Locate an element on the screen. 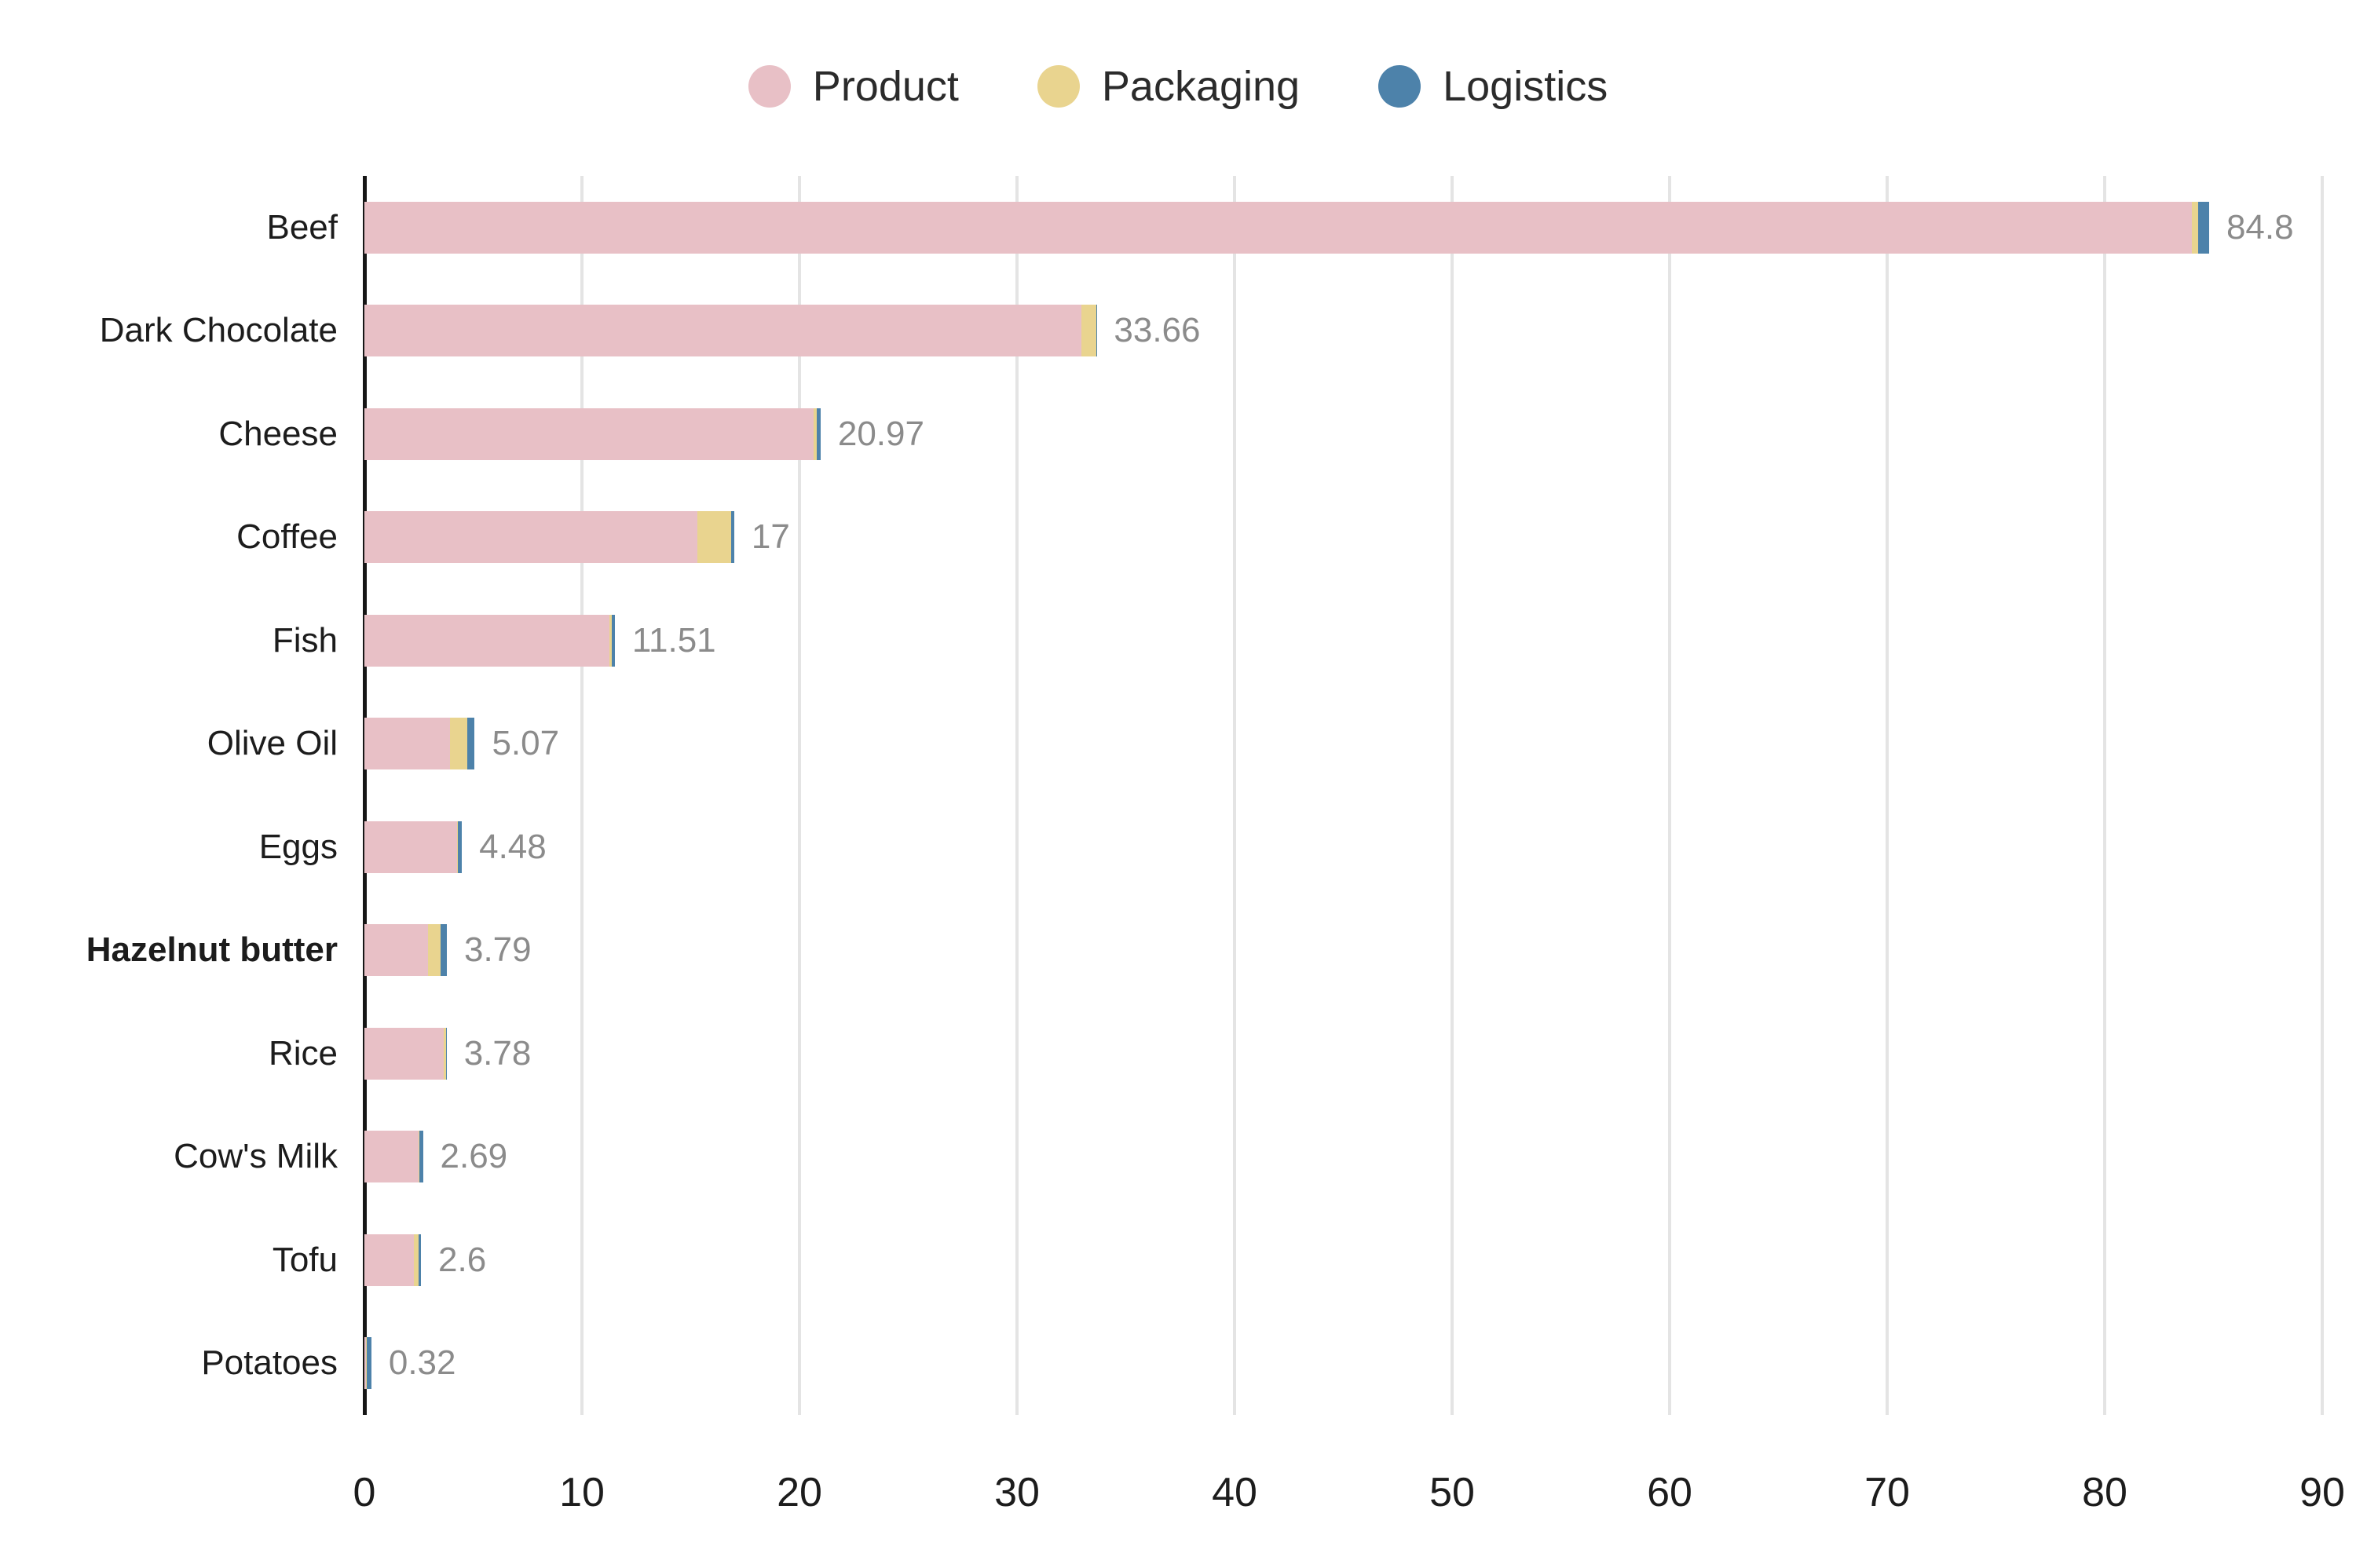 The width and height of the screenshot is (2356, 1568). value-label: 2.6 is located at coordinates (462, 1259).